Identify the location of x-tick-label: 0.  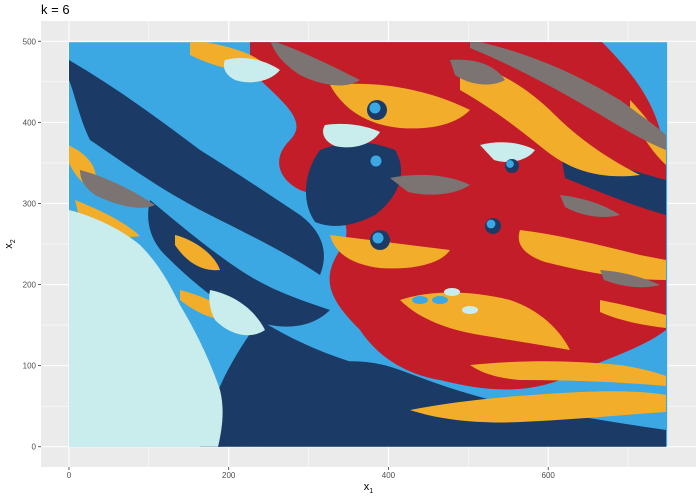
(69, 475).